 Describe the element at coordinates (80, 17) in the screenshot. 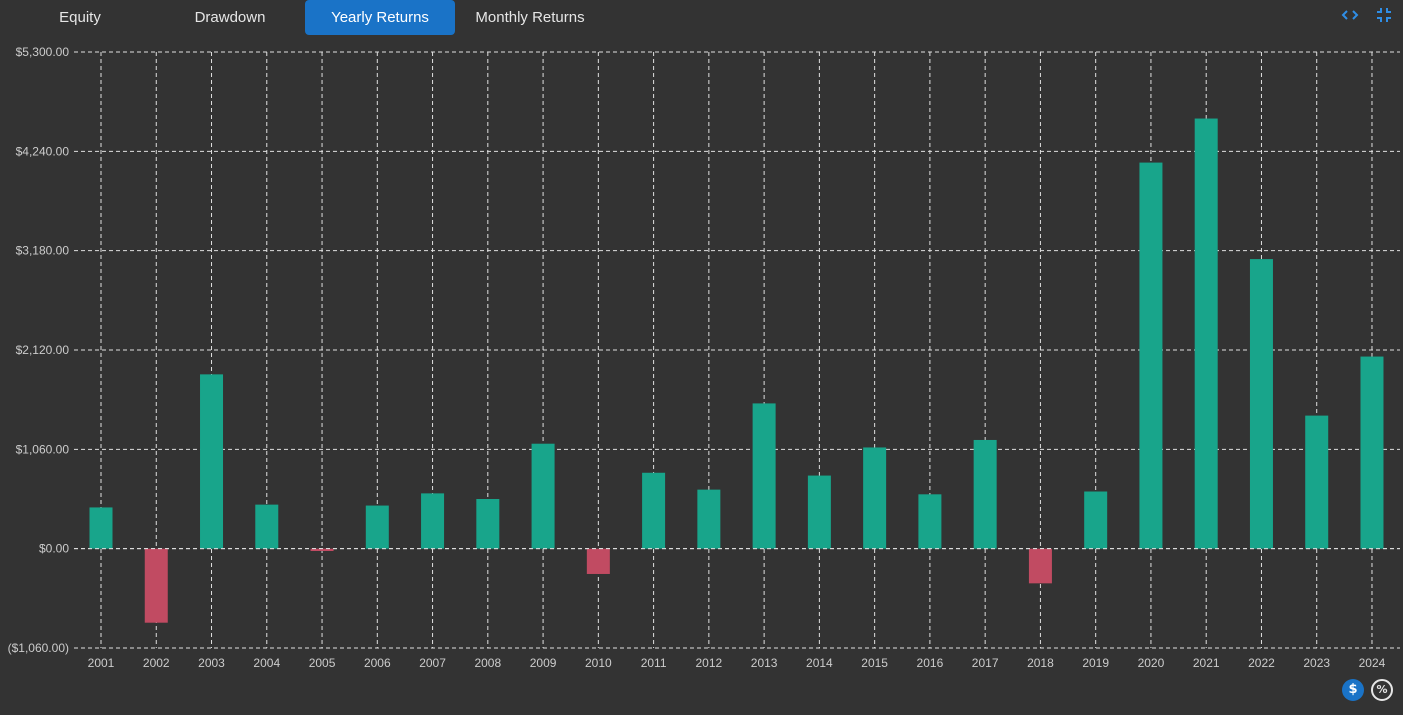

I see `tab-equity: Equity` at that location.